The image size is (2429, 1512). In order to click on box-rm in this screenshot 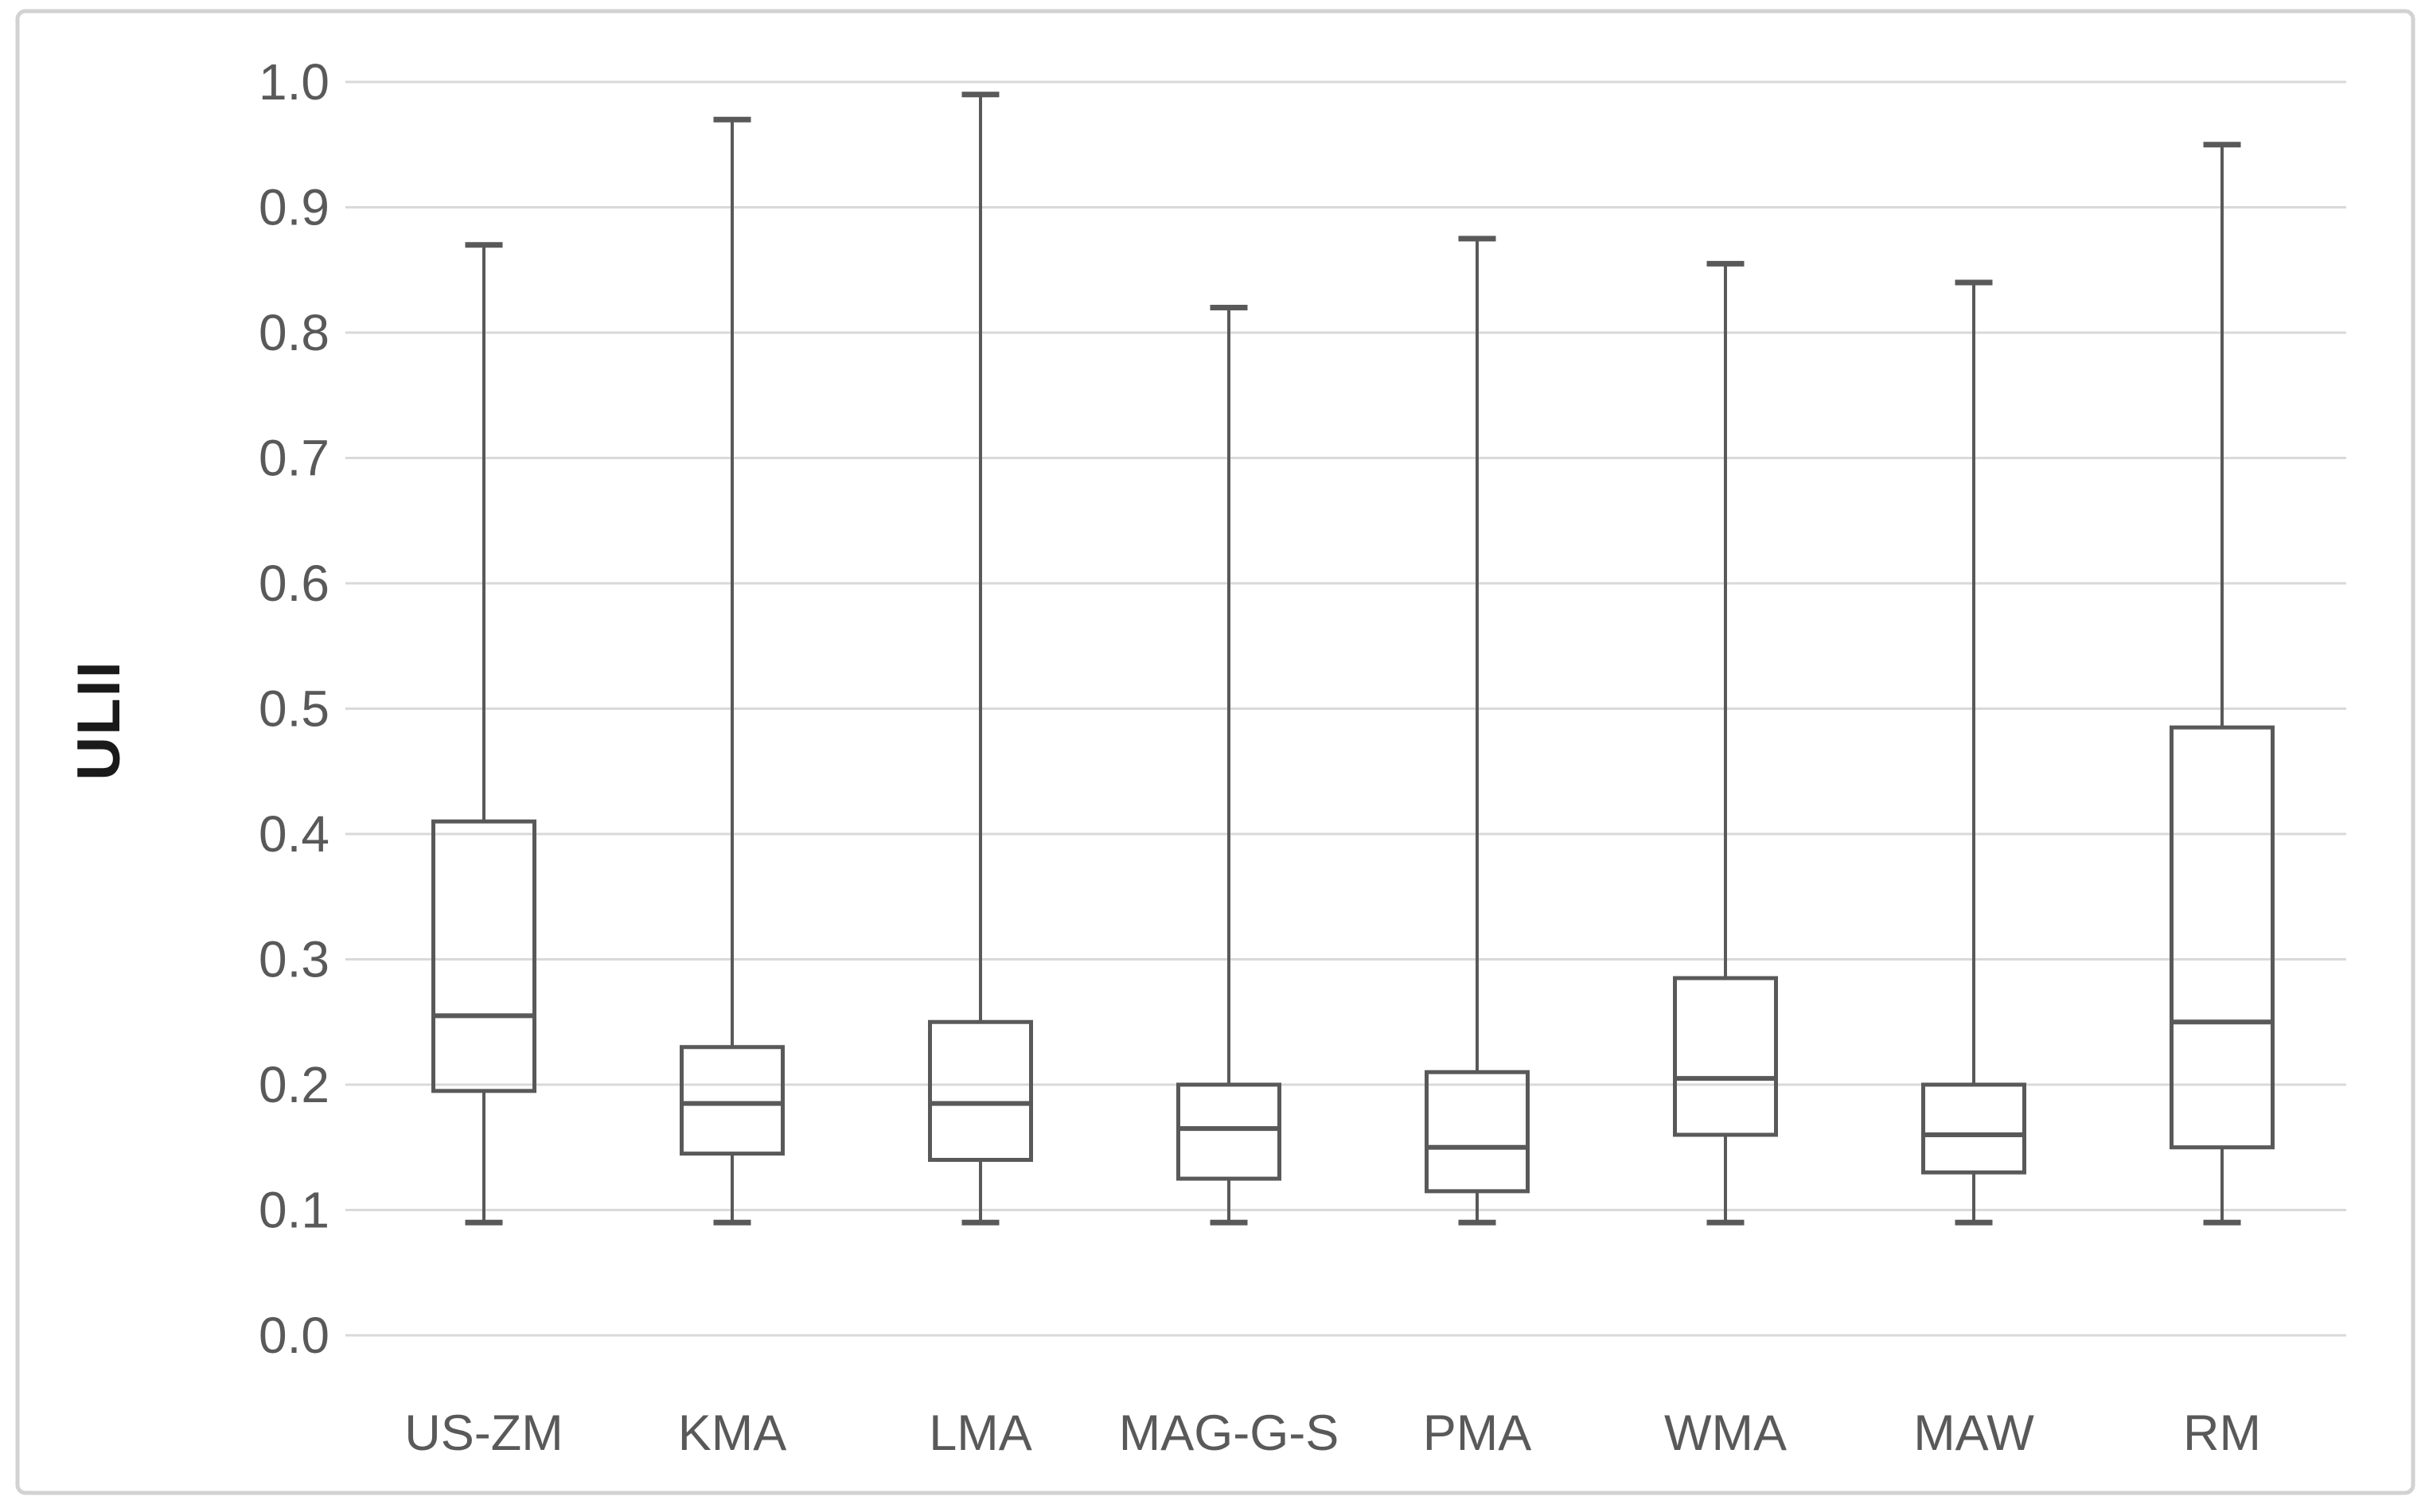, I will do `click(2222, 684)`.